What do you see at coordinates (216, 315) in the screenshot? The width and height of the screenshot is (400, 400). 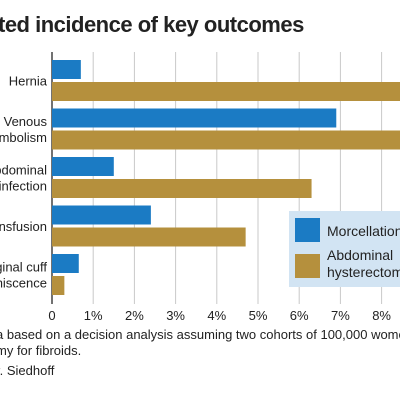 I see `x-tick-label: 4%` at bounding box center [216, 315].